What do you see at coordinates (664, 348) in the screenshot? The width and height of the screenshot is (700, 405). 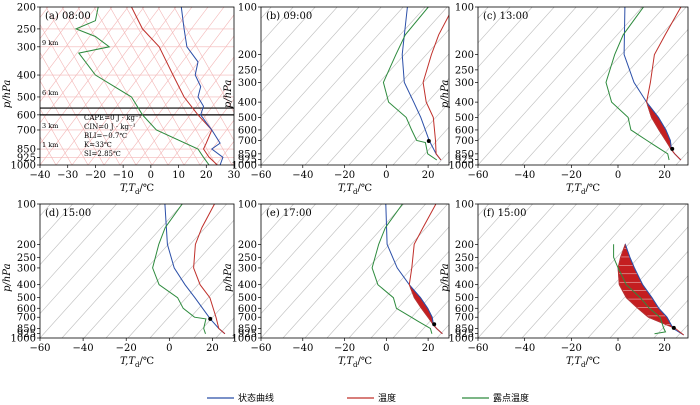 I see `x-tick-label: 20` at bounding box center [664, 348].